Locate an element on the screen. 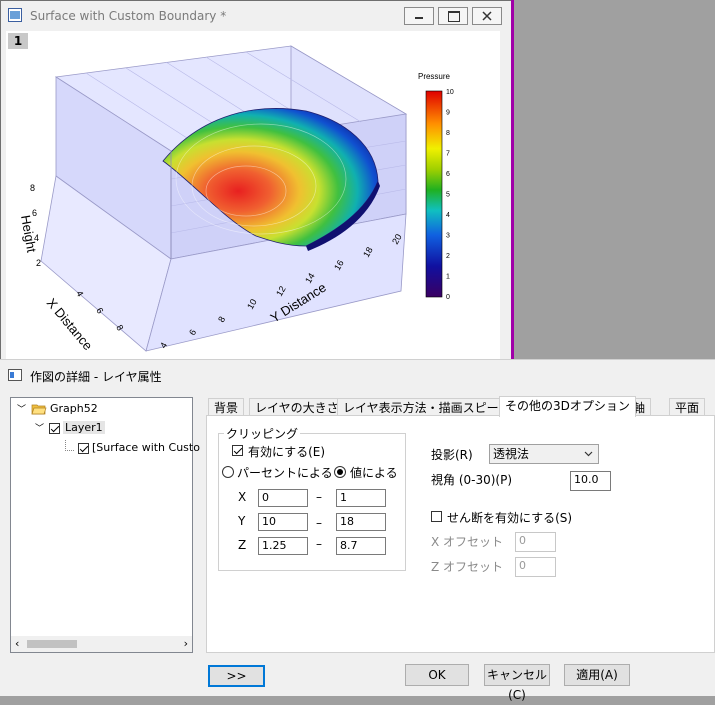 This screenshot has height=705, width=715. graph-title-bar: Surface with Custom Boundary * is located at coordinates (256, 17).